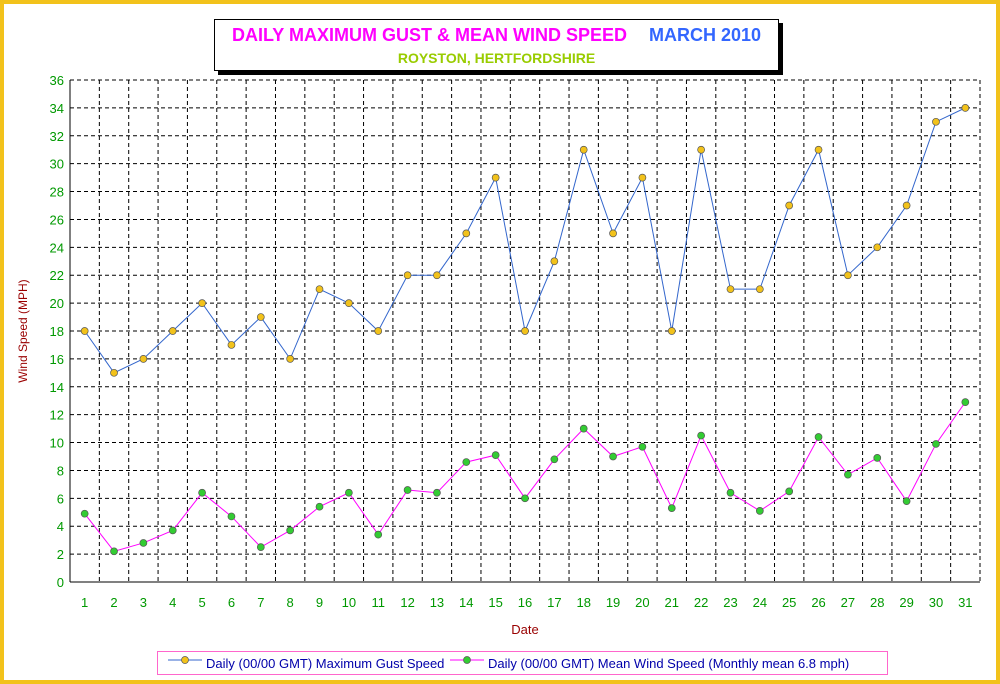 The width and height of the screenshot is (1000, 684). Describe the element at coordinates (113, 602) in the screenshot. I see `x-tick-label: 2` at that location.